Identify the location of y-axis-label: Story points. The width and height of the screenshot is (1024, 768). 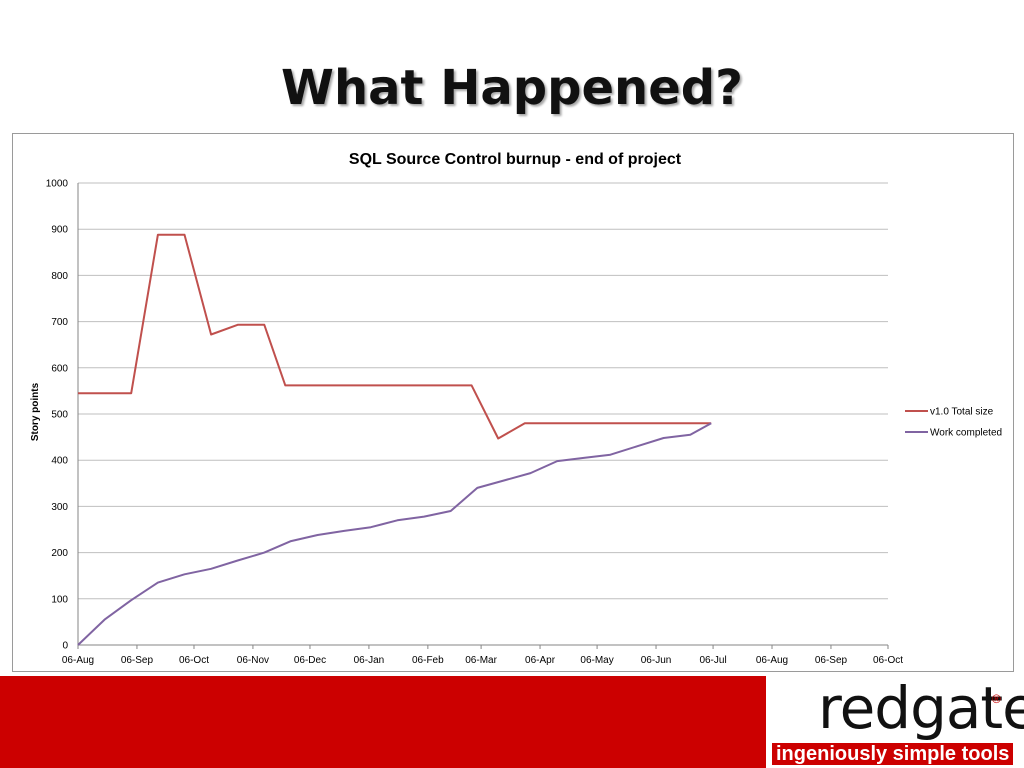
(35, 411).